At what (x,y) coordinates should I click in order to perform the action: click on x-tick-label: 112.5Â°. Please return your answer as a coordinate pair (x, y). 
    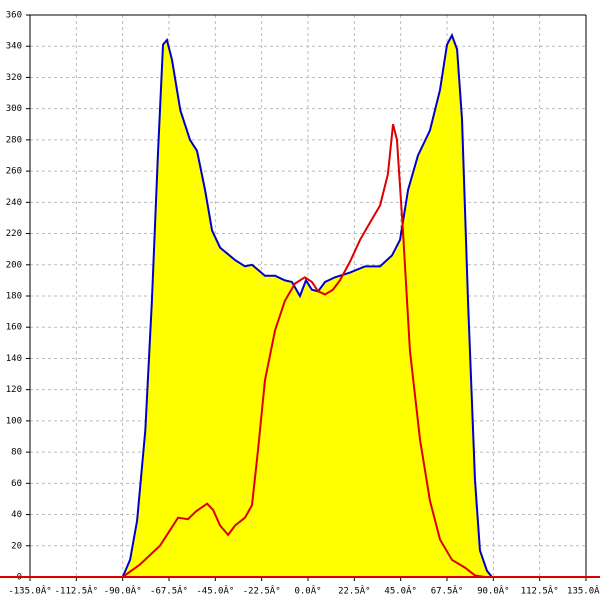
    Looking at the image, I should click on (540, 591).